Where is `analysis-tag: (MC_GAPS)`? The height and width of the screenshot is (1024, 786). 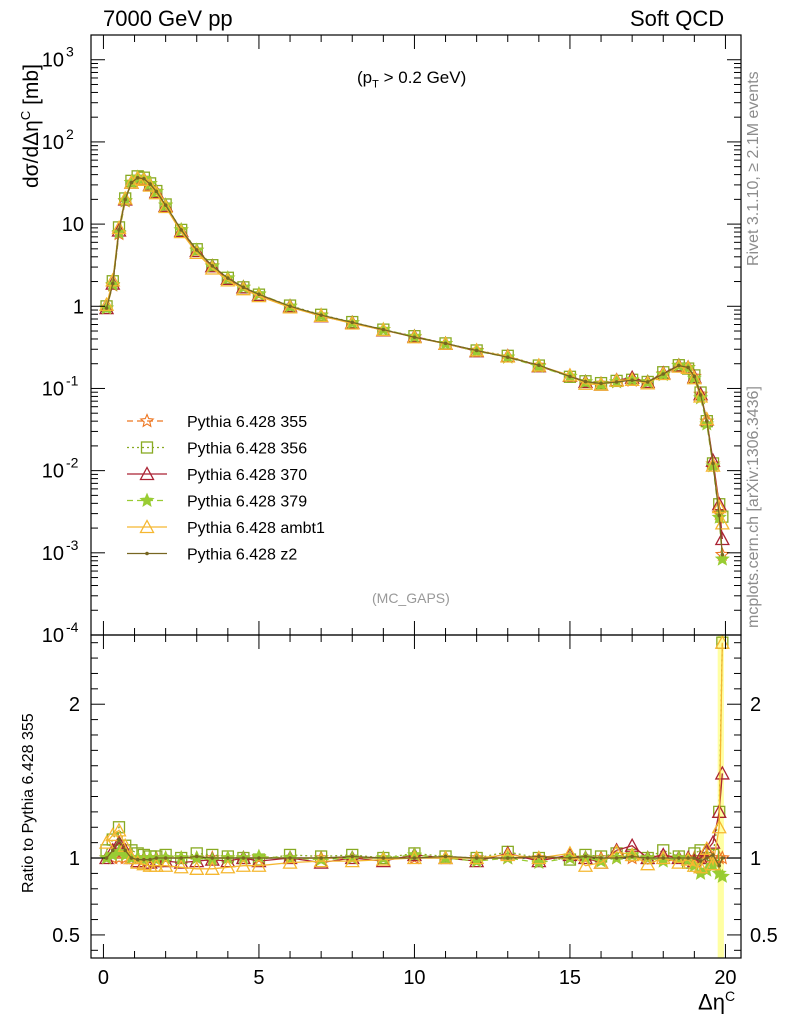 analysis-tag: (MC_GAPS) is located at coordinates (411, 598).